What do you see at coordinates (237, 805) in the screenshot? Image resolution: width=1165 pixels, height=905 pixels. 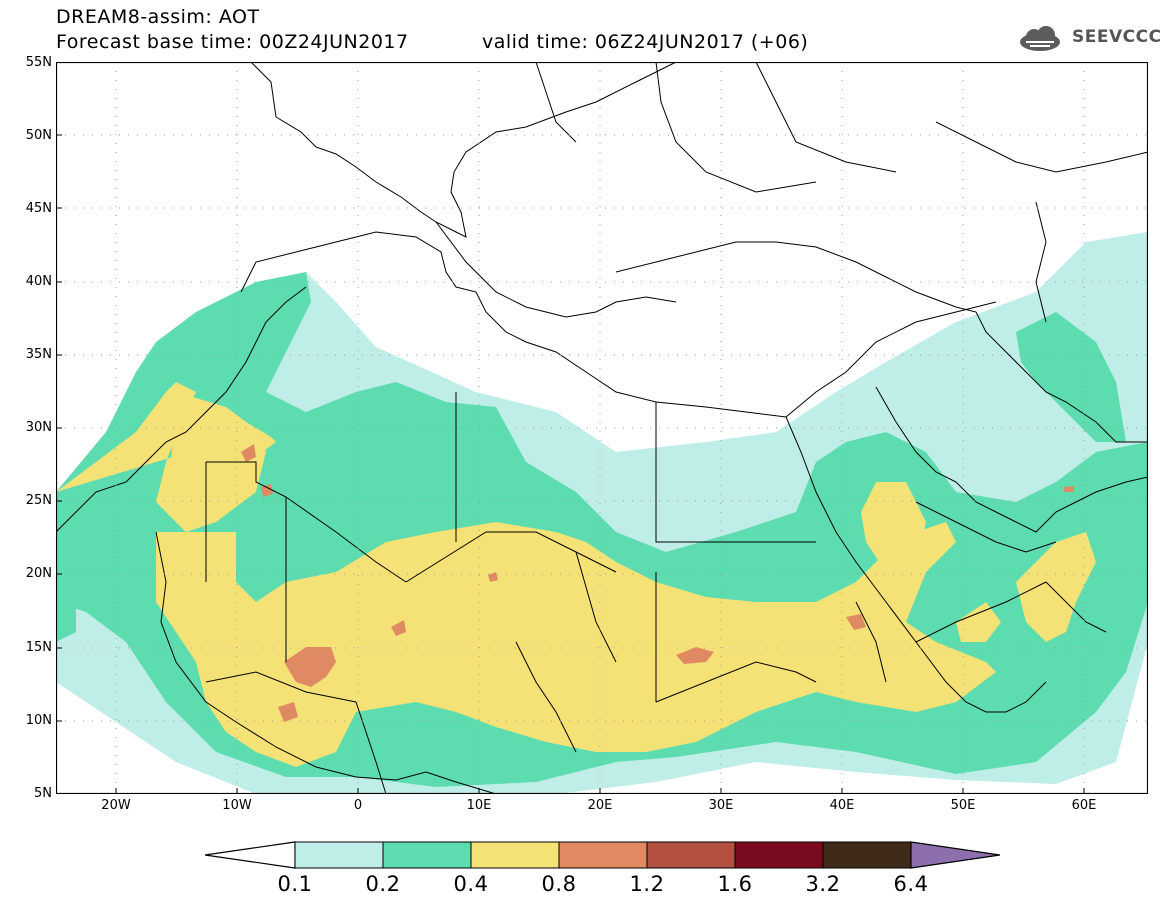 I see `lon-label-10w: 10W` at bounding box center [237, 805].